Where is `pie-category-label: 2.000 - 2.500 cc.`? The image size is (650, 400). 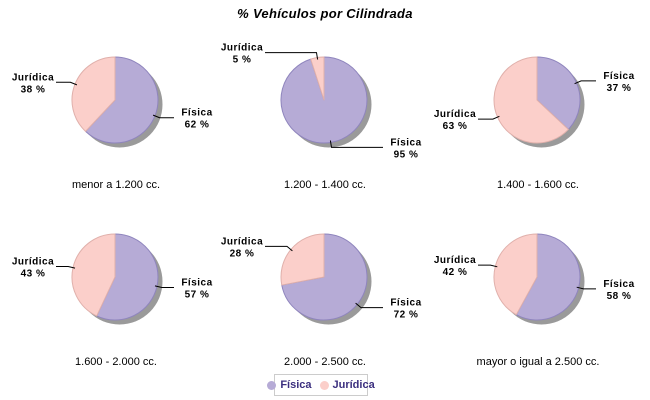
pie-category-label: 2.000 - 2.500 cc. is located at coordinates (325, 362).